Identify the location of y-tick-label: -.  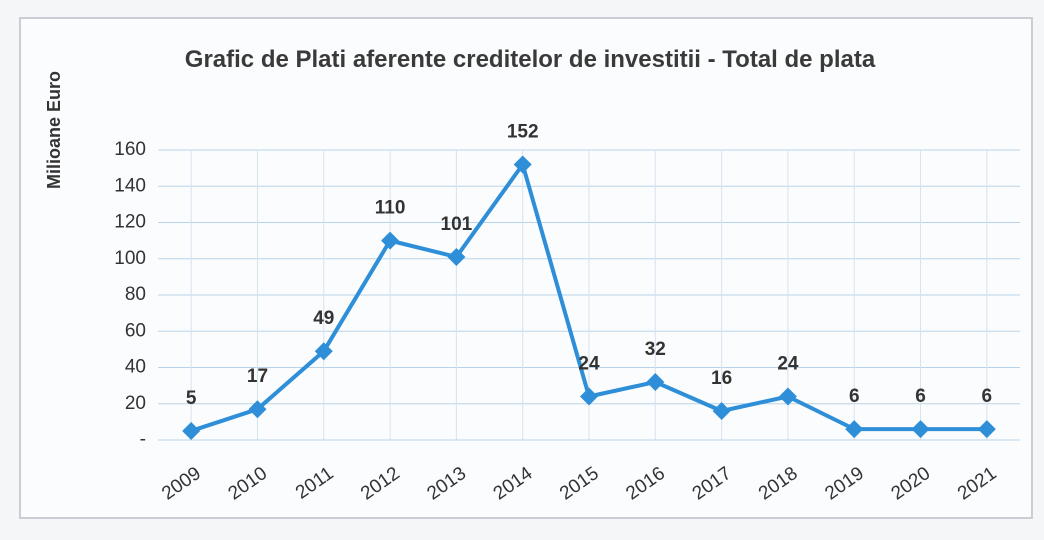
(143, 439).